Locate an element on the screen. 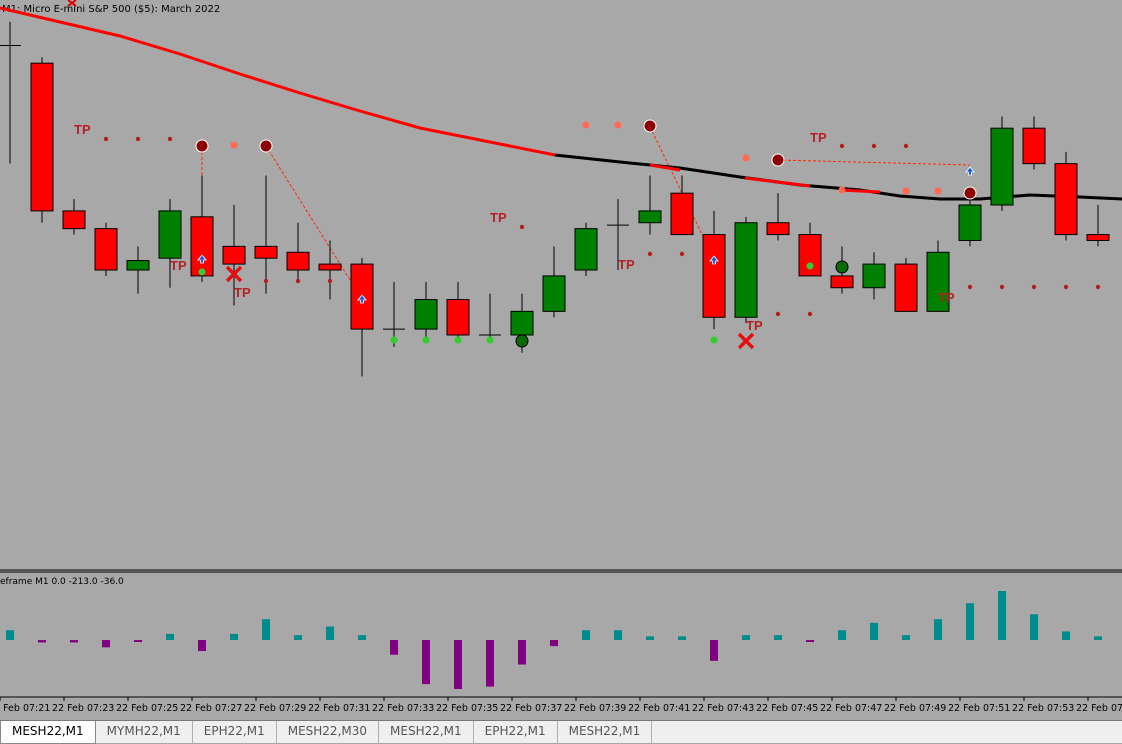 This screenshot has height=744, width=1122. time-label: 22 Feb 07:47 is located at coordinates (851, 708).